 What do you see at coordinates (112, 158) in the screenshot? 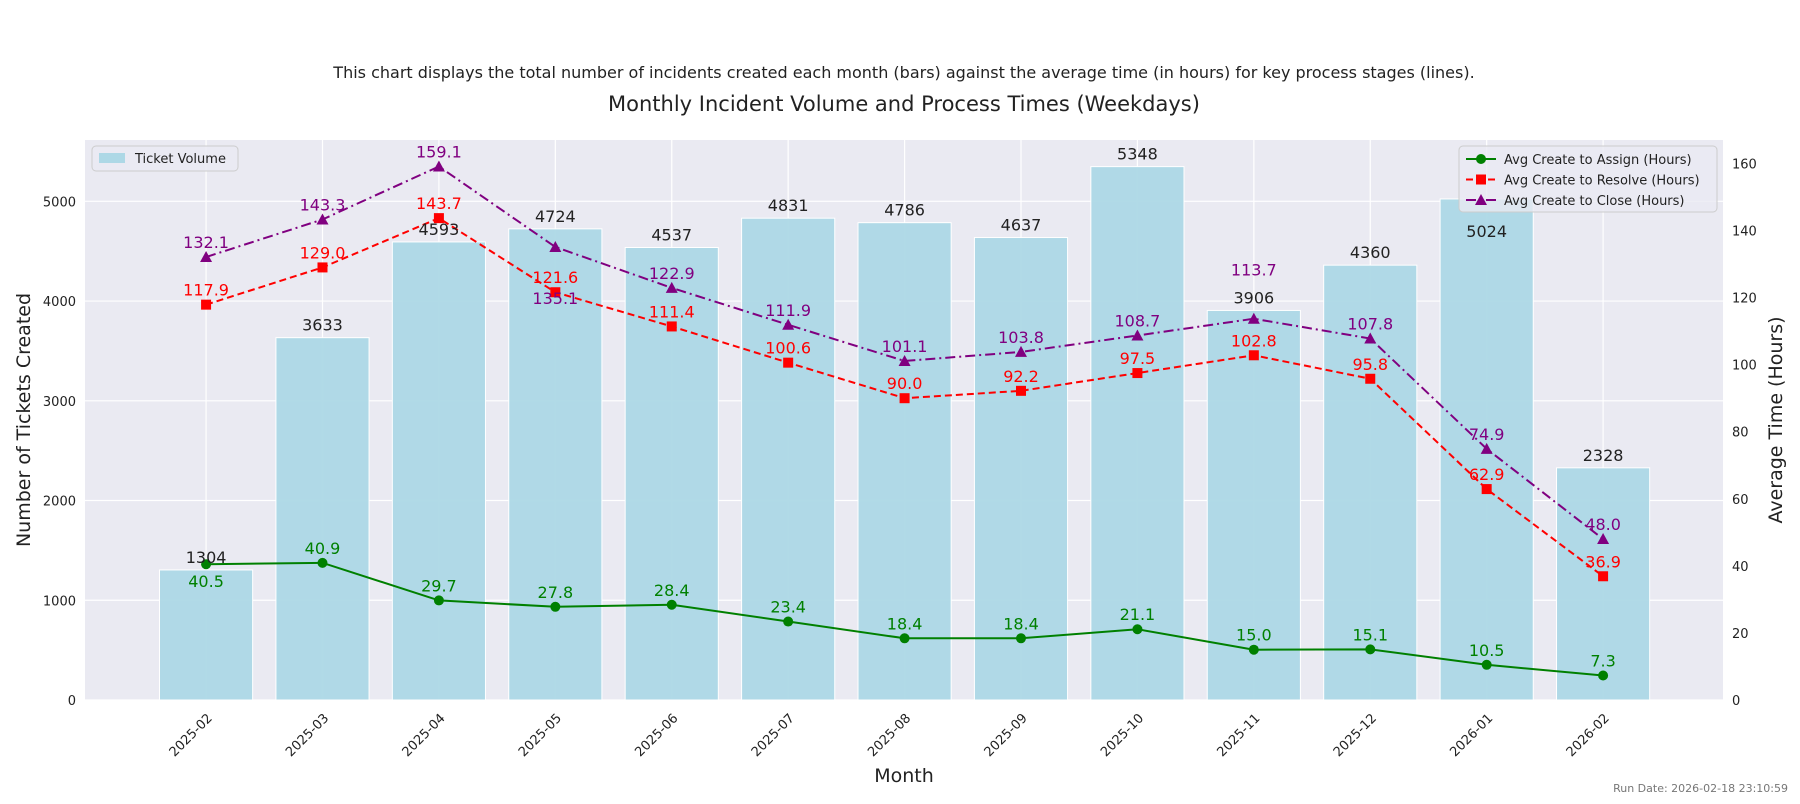
I see `legend-swatch` at bounding box center [112, 158].